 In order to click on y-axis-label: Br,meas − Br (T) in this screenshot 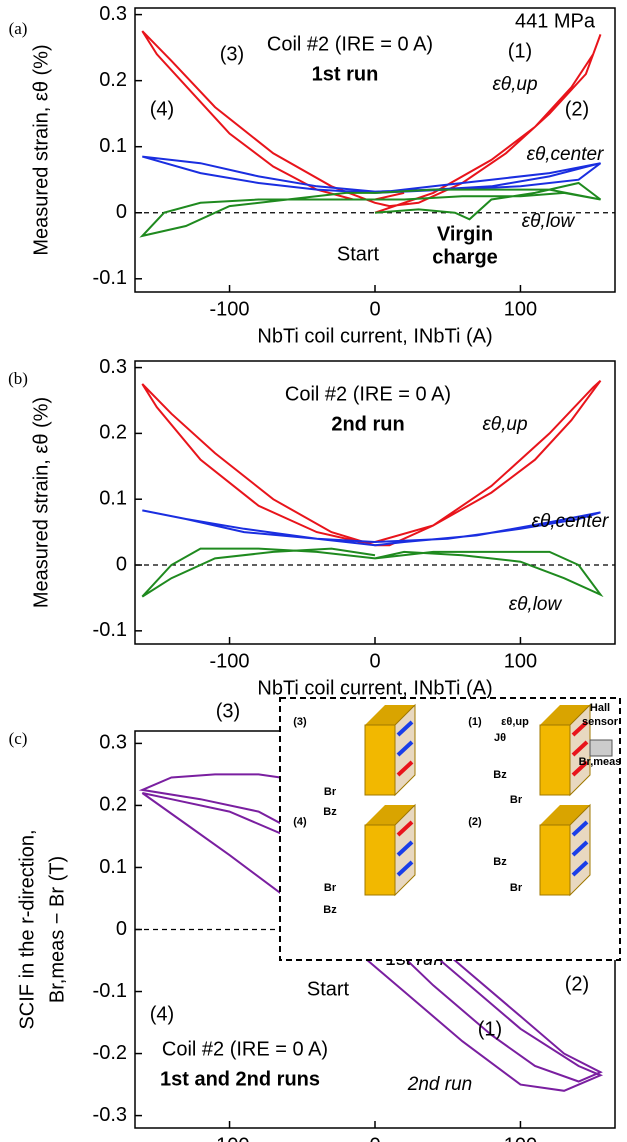, I will do `click(57, 929)`.